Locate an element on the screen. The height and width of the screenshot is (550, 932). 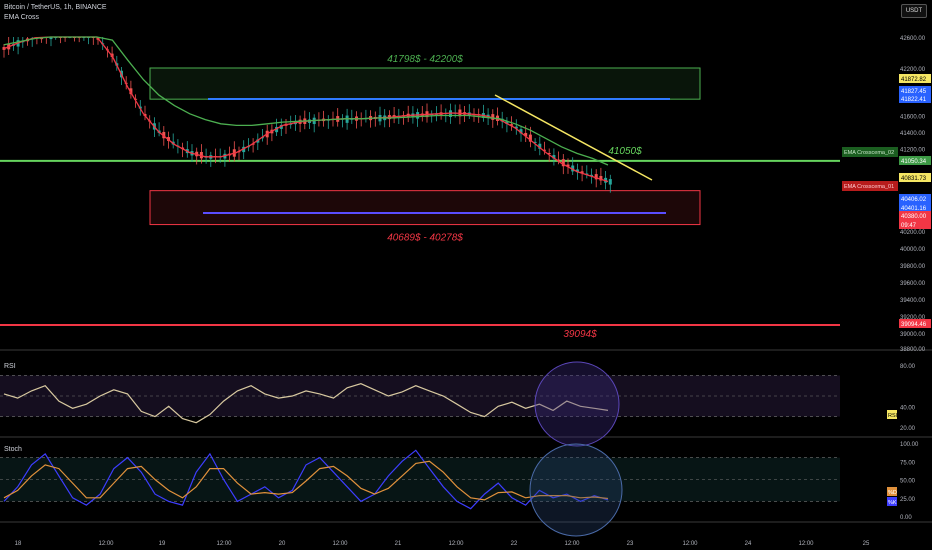
time-tick: 24 is located at coordinates (748, 544).